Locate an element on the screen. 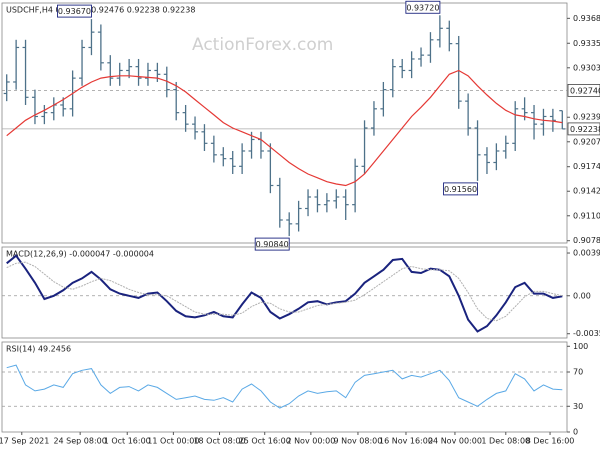 The width and height of the screenshot is (600, 450). x-tick-label: 24 Nov 00:00 is located at coordinates (455, 441).